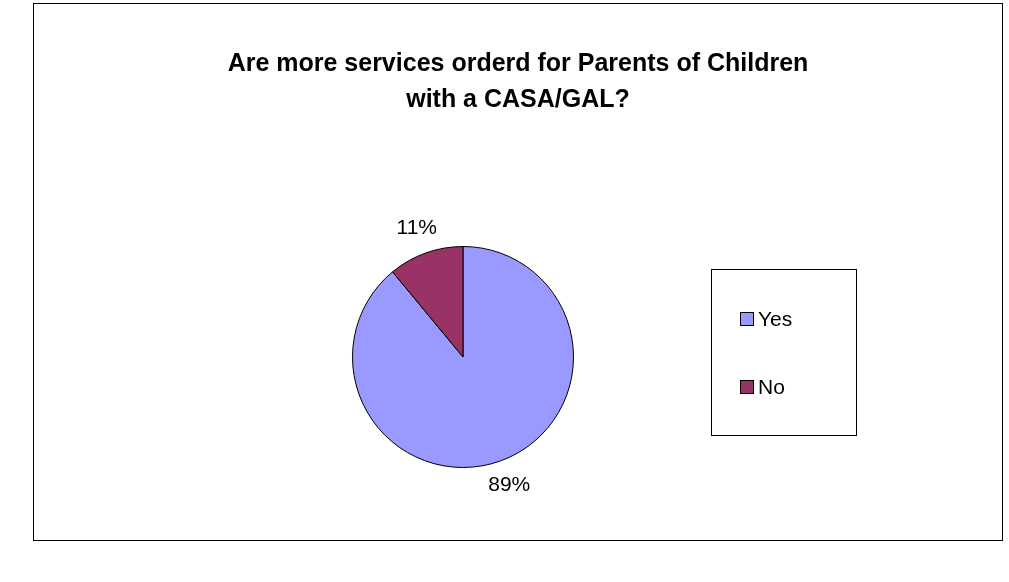  What do you see at coordinates (416, 227) in the screenshot?
I see `data-label: 11%` at bounding box center [416, 227].